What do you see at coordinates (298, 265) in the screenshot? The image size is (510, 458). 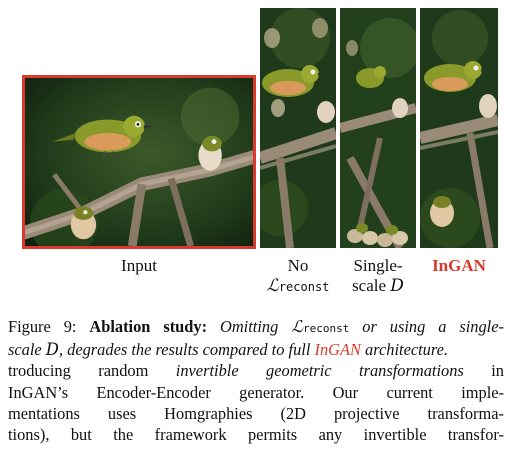 I see `caption-no-line1: No` at bounding box center [298, 265].